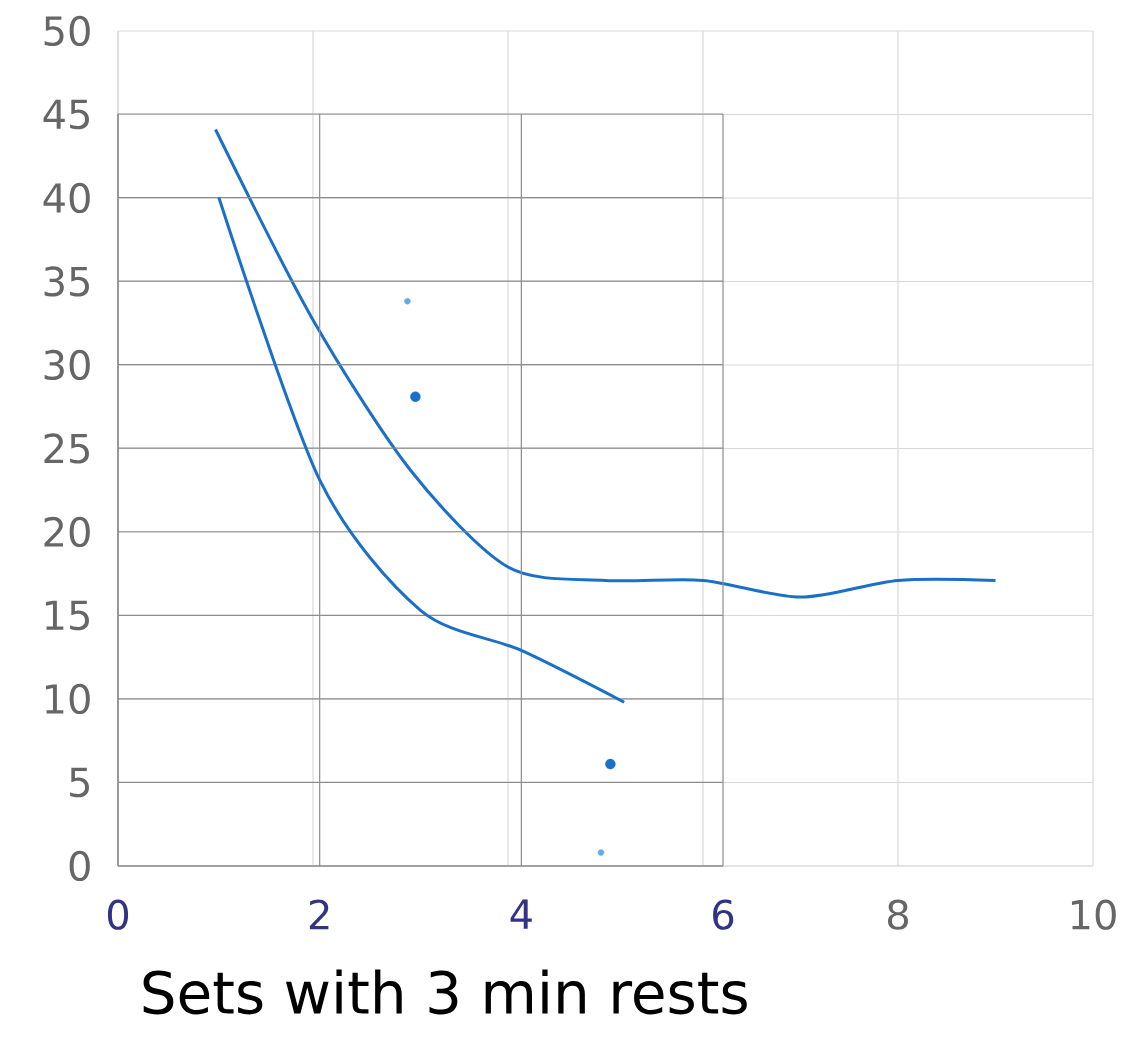 The height and width of the screenshot is (1051, 1134). Describe the element at coordinates (67, 365) in the screenshot. I see `y-tick-label: 30` at that location.